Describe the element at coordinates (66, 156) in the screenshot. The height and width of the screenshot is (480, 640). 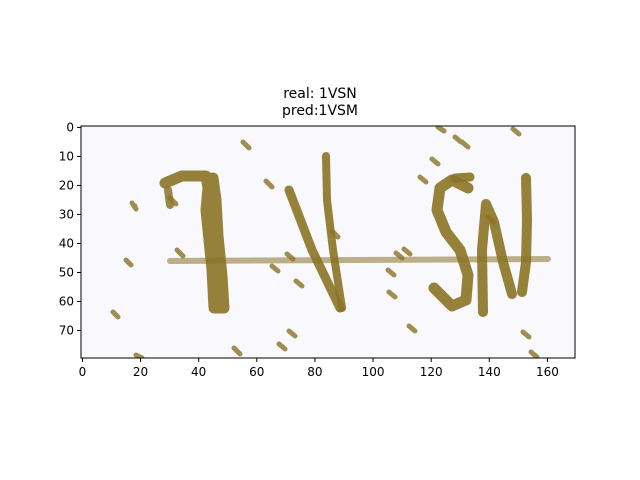
I see `y-tick-label: 10` at that location.